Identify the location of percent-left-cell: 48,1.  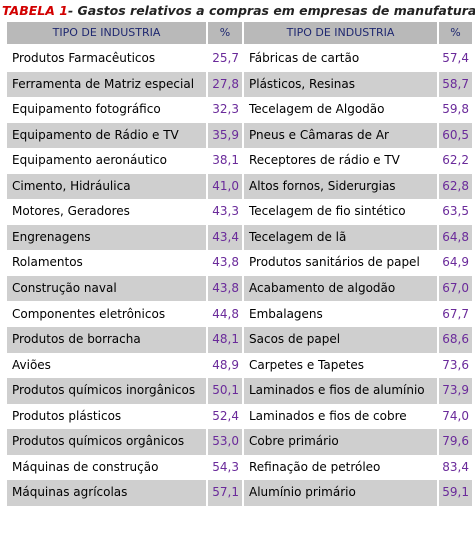
(225, 340).